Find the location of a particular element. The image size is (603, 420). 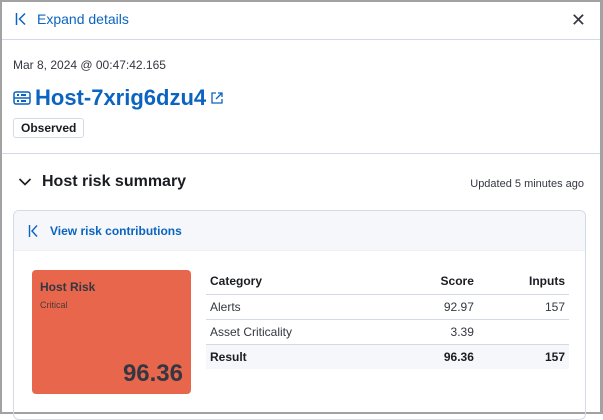

cell-score: 3.39 is located at coordinates (435, 332).